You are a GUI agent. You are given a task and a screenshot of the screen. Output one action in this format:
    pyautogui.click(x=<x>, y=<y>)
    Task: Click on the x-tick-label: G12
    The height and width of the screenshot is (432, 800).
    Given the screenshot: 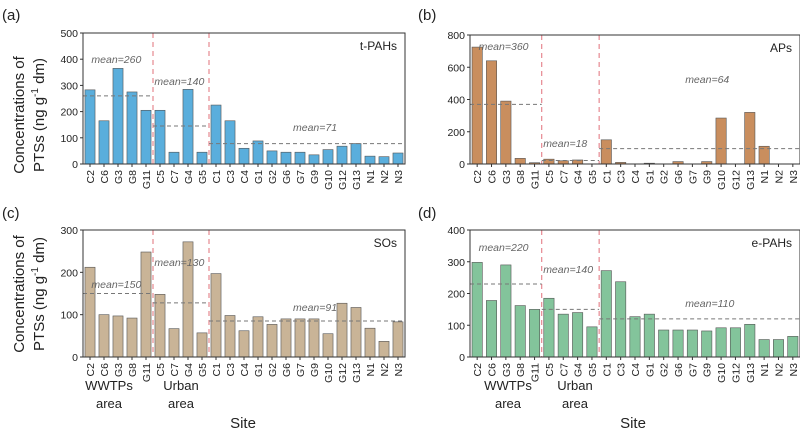 What is the action you would take?
    pyautogui.click(x=736, y=373)
    